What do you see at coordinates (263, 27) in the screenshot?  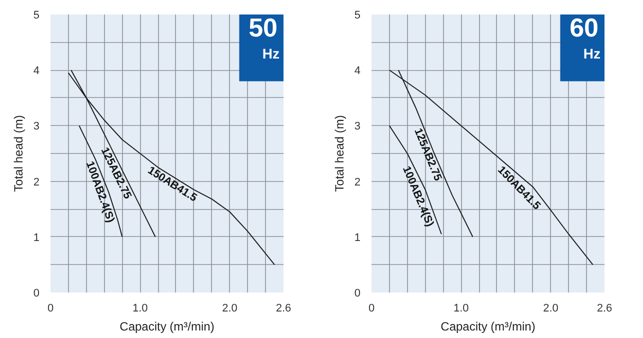 I see `annotation: 50` at bounding box center [263, 27].